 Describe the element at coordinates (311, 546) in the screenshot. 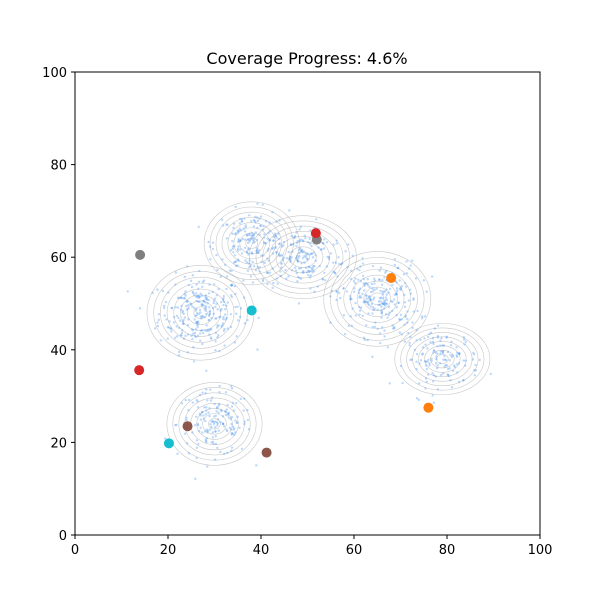

I see `x-axis: 0 20 40 60 80 100` at that location.